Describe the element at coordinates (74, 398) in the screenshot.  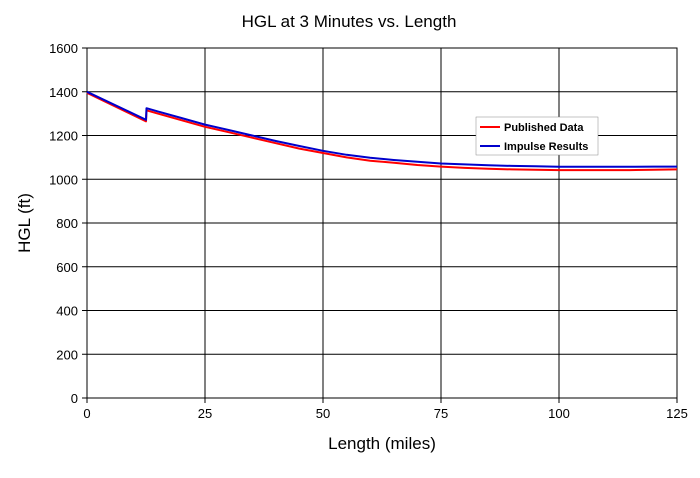
I see `y-tick-label: 0` at that location.